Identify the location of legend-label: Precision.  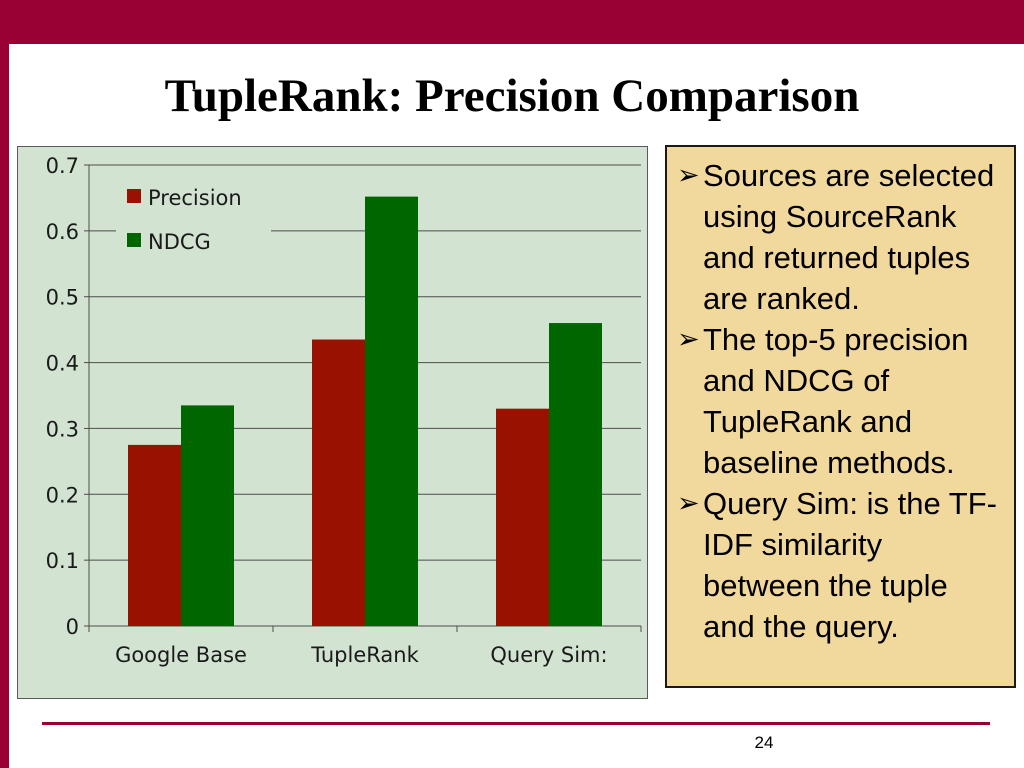
(195, 198).